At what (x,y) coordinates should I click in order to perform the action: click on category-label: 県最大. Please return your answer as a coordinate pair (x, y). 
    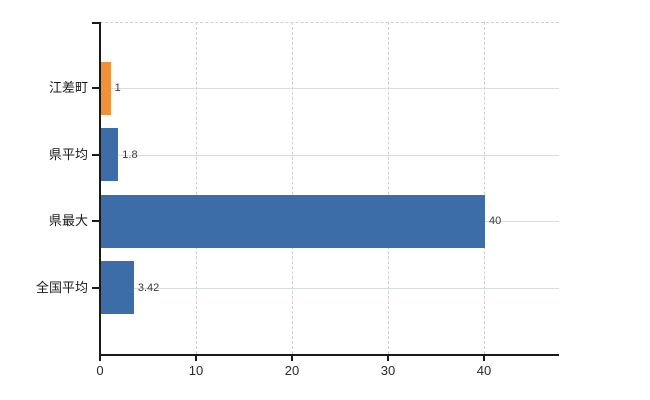
    Looking at the image, I should click on (68, 221).